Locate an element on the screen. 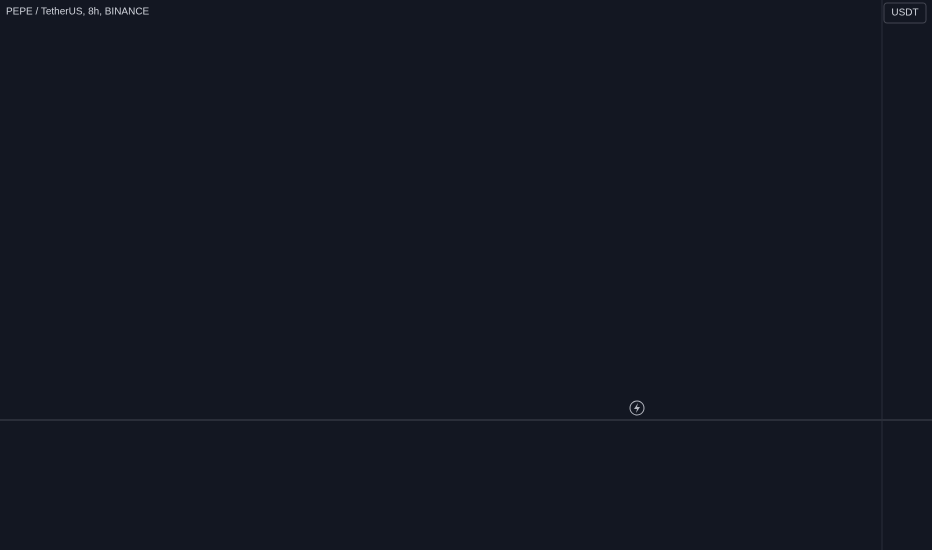  lightning-bolt is located at coordinates (637, 408).